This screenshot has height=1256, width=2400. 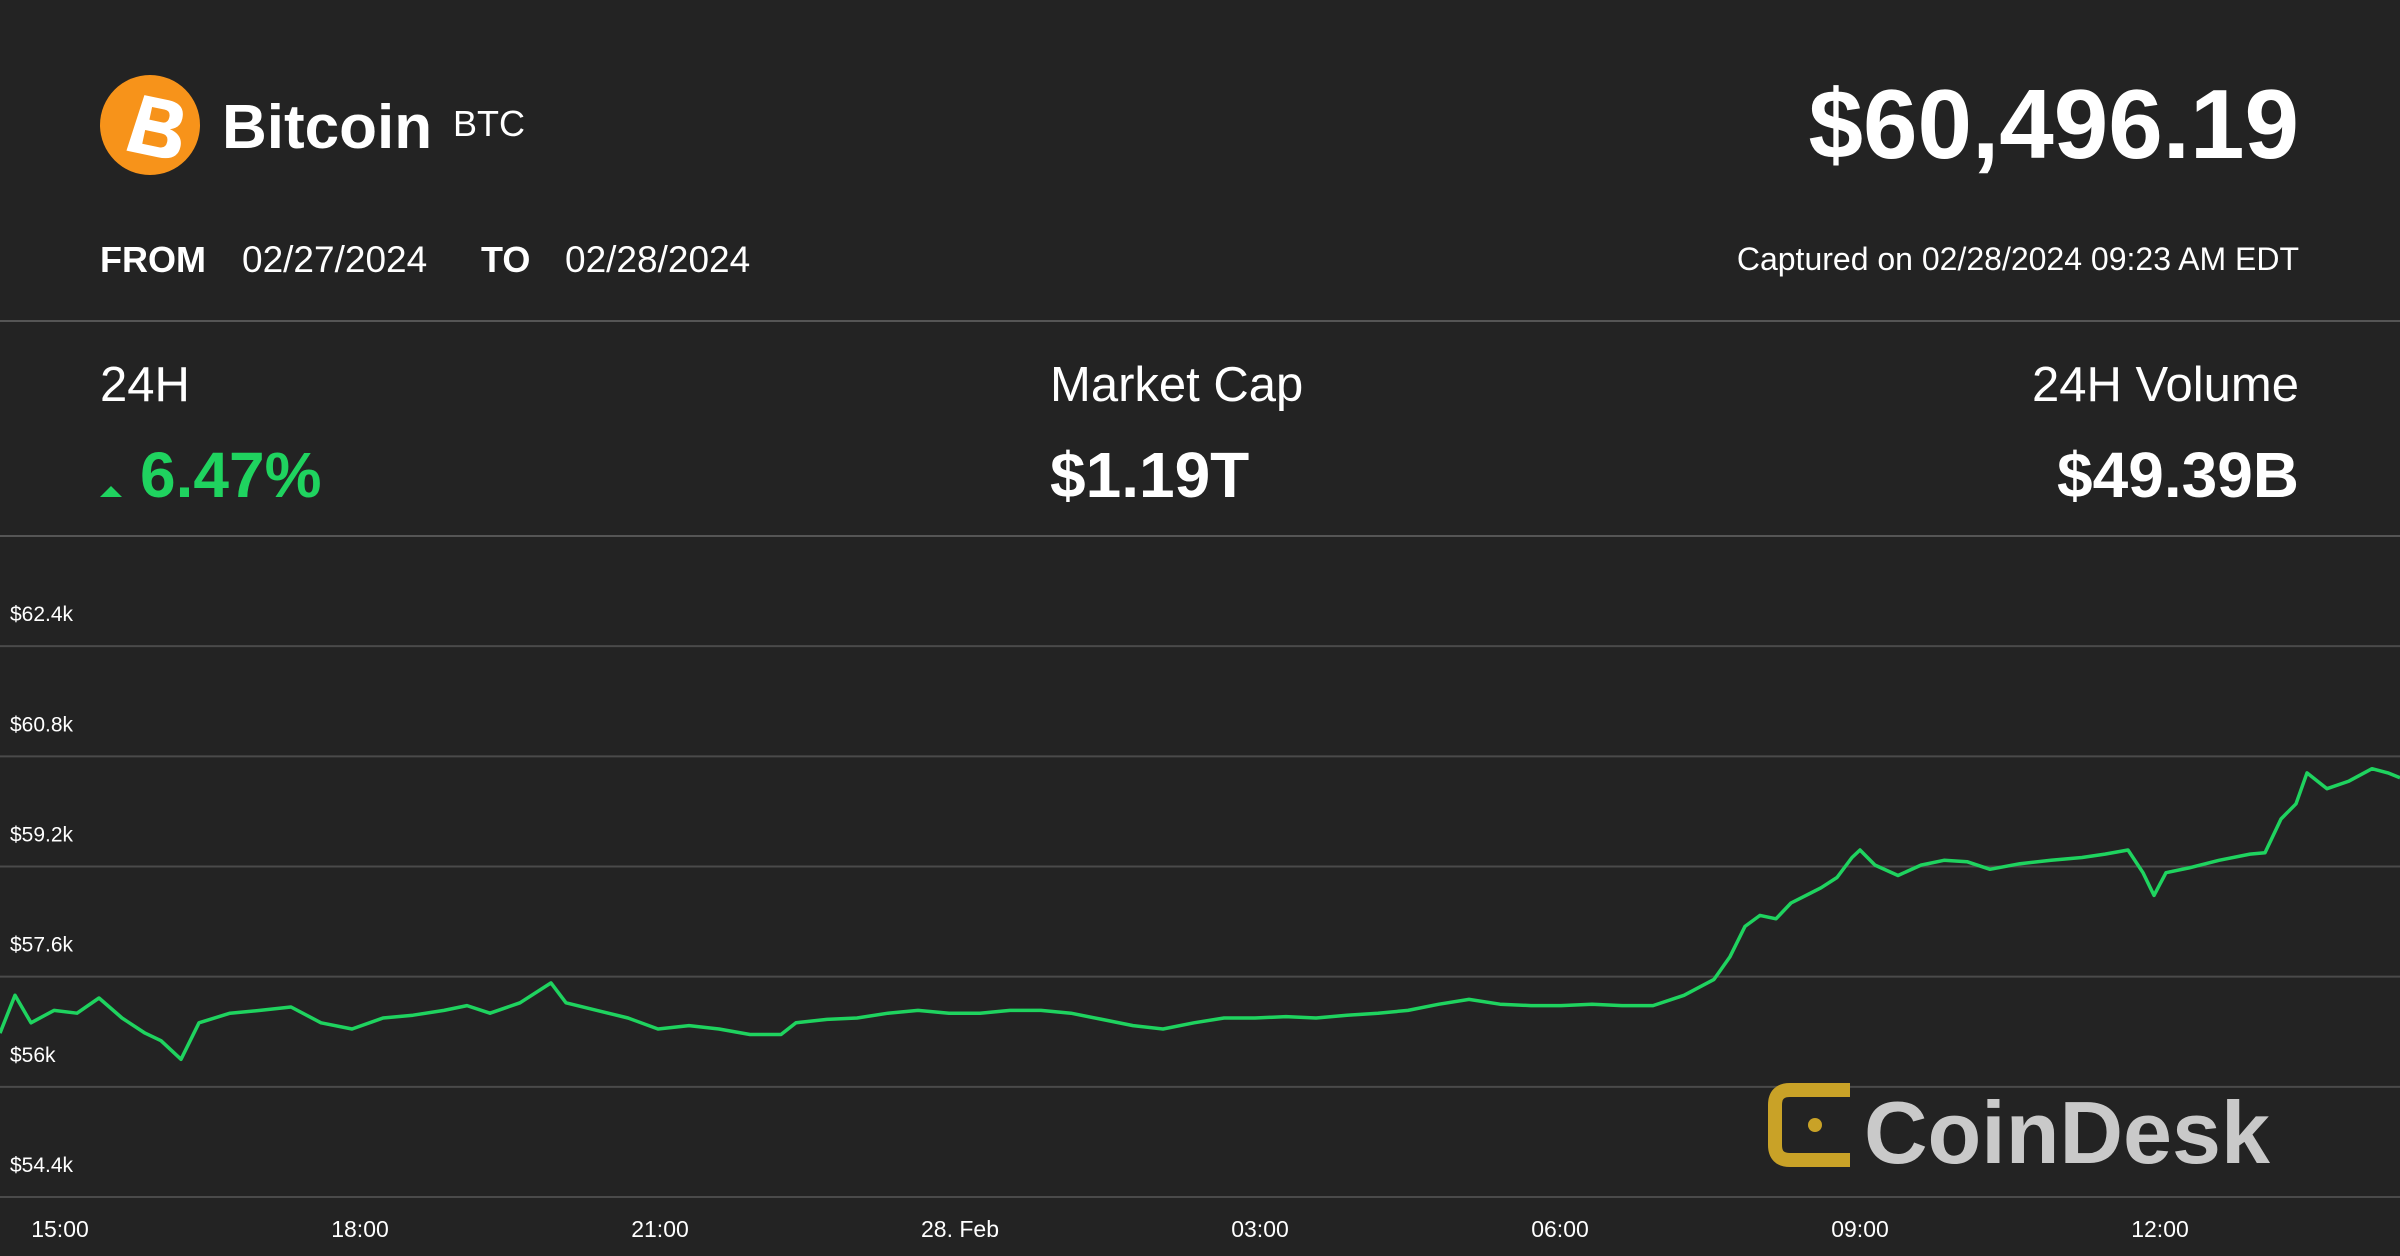 What do you see at coordinates (2067, 1132) in the screenshot?
I see `watermark: CoinDesk` at bounding box center [2067, 1132].